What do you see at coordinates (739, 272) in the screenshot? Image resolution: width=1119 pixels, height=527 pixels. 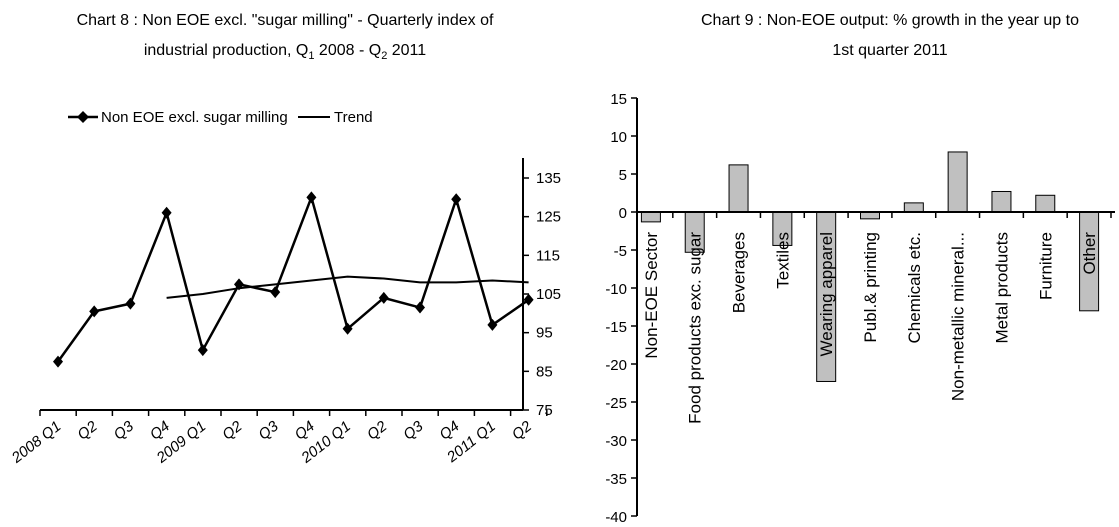 I see `category-label: Beverages` at bounding box center [739, 272].